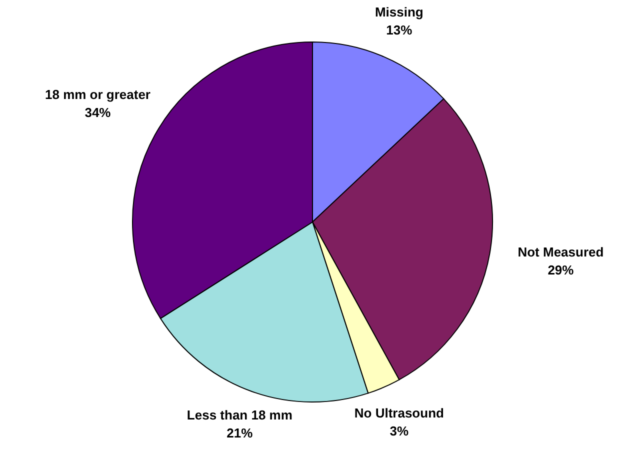  I want to click on slice-label: Not Measured, so click(561, 252).